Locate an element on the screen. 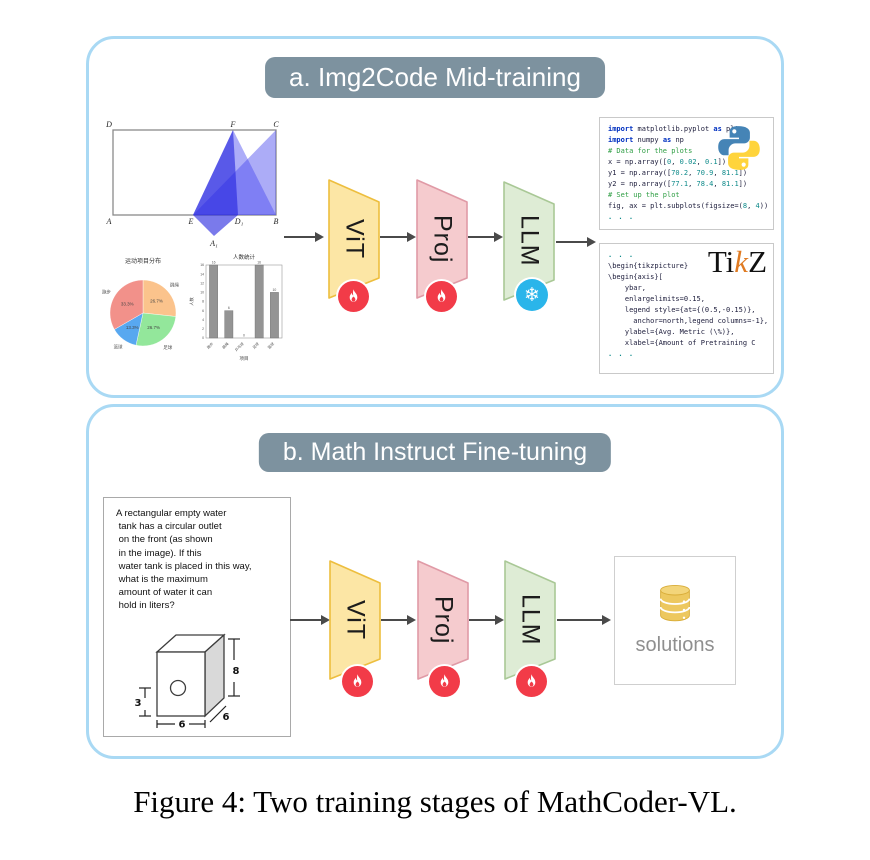 The height and width of the screenshot is (860, 870). database-icon is located at coordinates (675, 603).